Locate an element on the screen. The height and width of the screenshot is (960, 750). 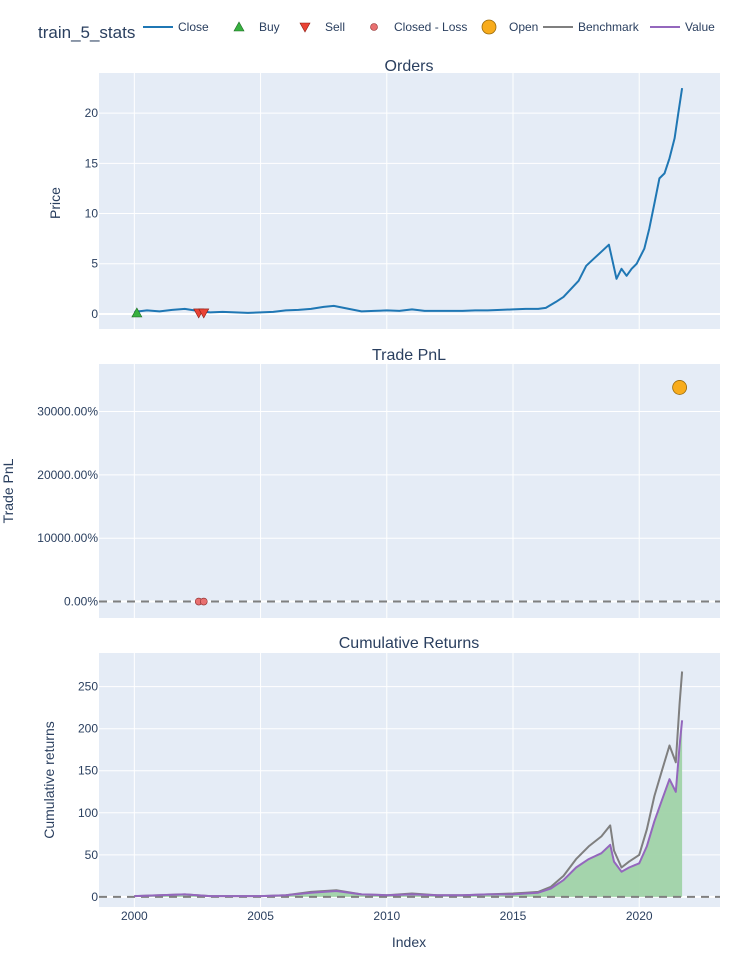
sell-marker is located at coordinates (204, 313).